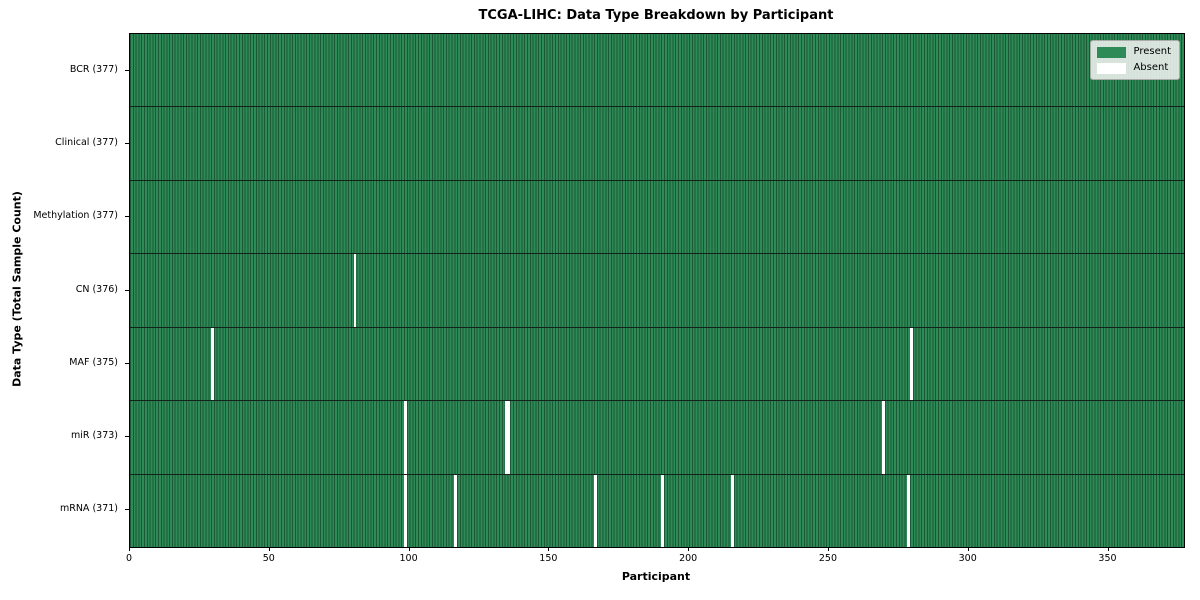  What do you see at coordinates (657, 217) in the screenshot?
I see `heatmap-row-Methylation` at bounding box center [657, 217].